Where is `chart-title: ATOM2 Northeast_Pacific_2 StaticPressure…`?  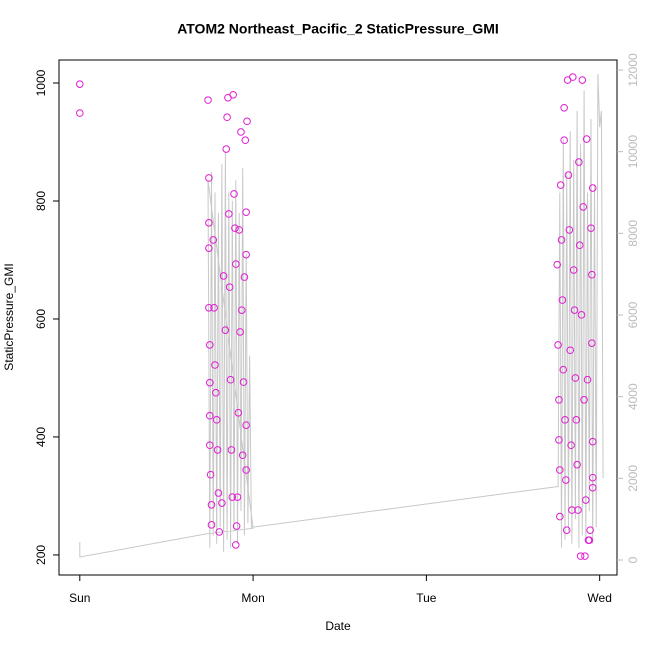
chart-title: ATOM2 Northeast_Pacific_2 StaticPressure… is located at coordinates (338, 29).